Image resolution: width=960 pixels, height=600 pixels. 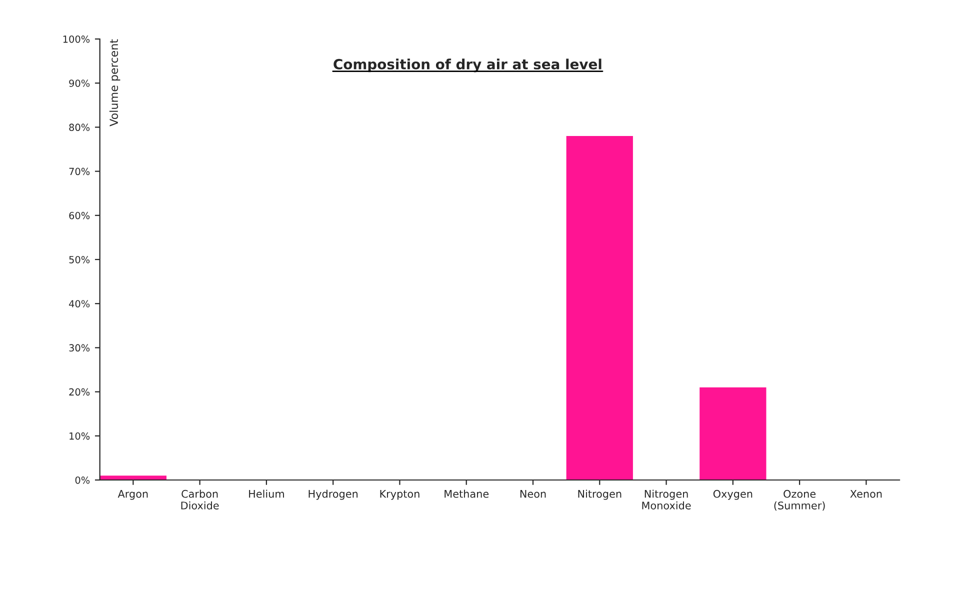 I want to click on x-tick-label: Hydrogen, so click(x=333, y=495).